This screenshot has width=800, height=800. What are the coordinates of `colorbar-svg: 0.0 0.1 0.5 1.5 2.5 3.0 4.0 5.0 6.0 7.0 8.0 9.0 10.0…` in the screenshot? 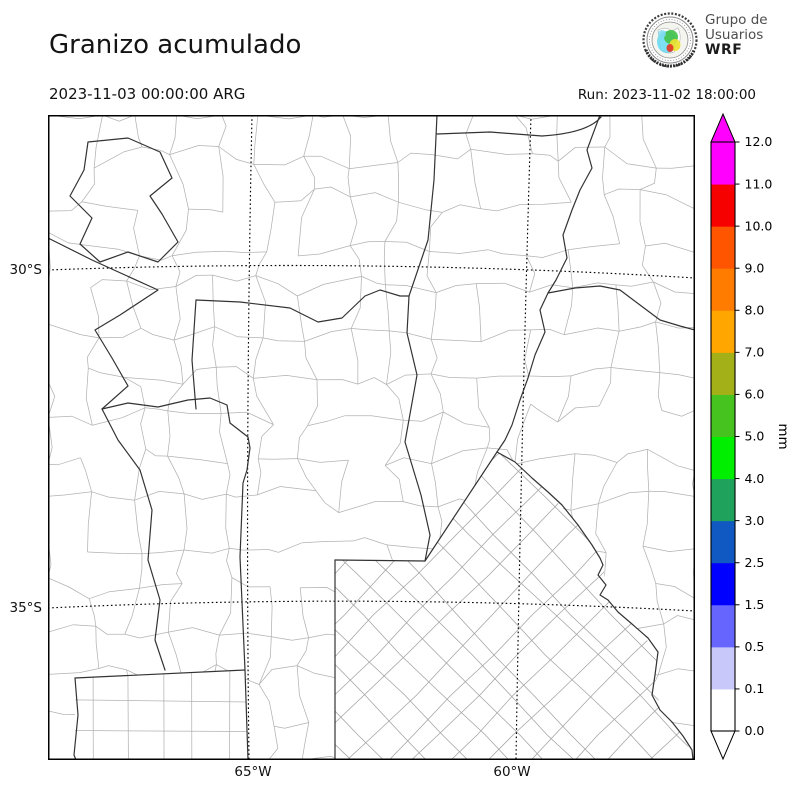 It's located at (750, 436).